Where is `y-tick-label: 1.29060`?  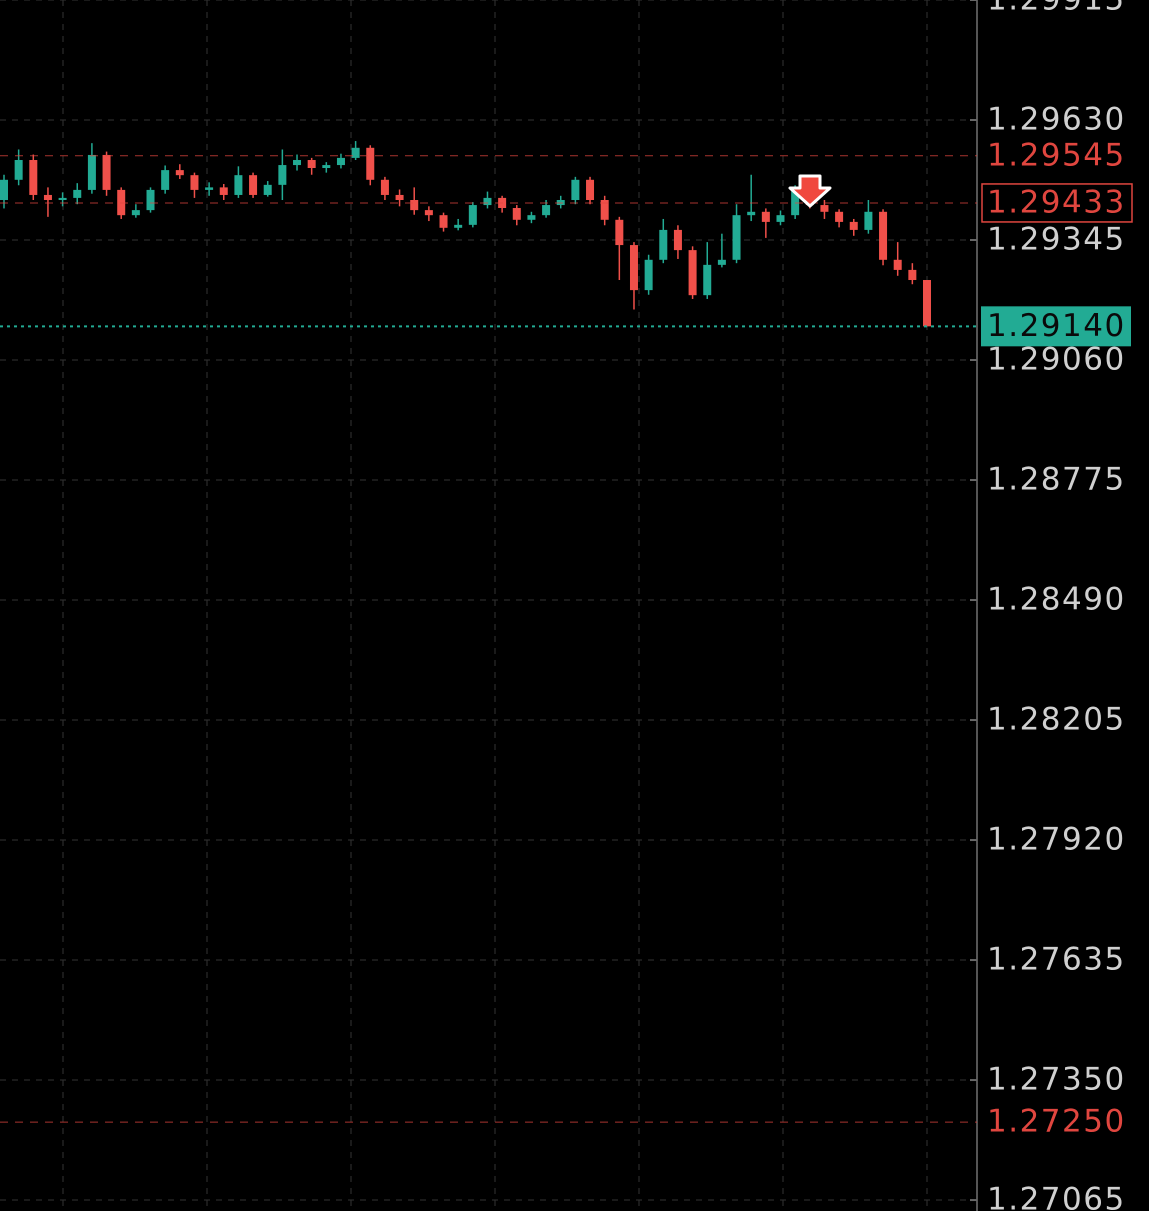
y-tick-label: 1.29060 is located at coordinates (1056, 360).